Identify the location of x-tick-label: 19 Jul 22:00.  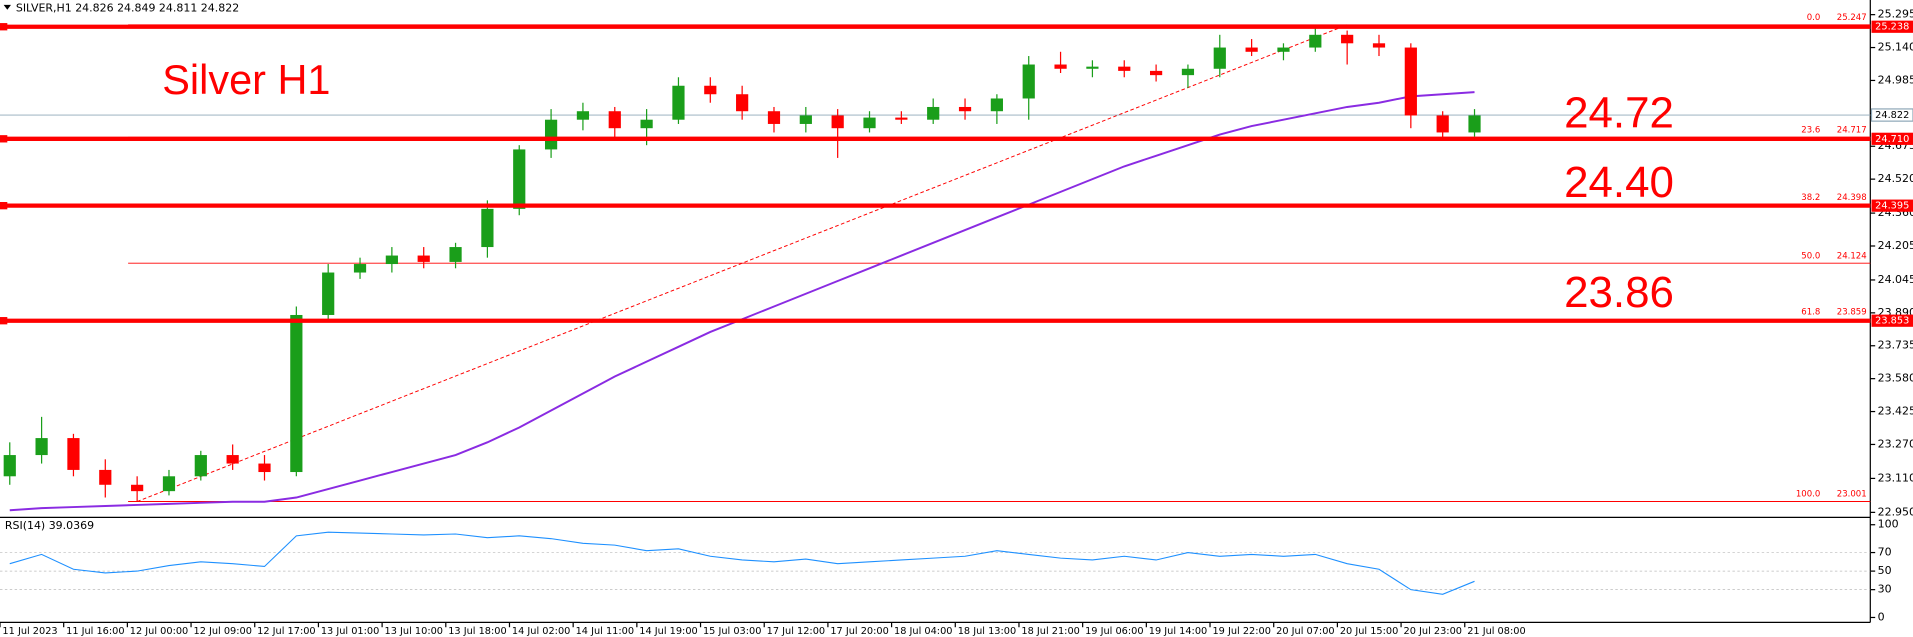
(1241, 631).